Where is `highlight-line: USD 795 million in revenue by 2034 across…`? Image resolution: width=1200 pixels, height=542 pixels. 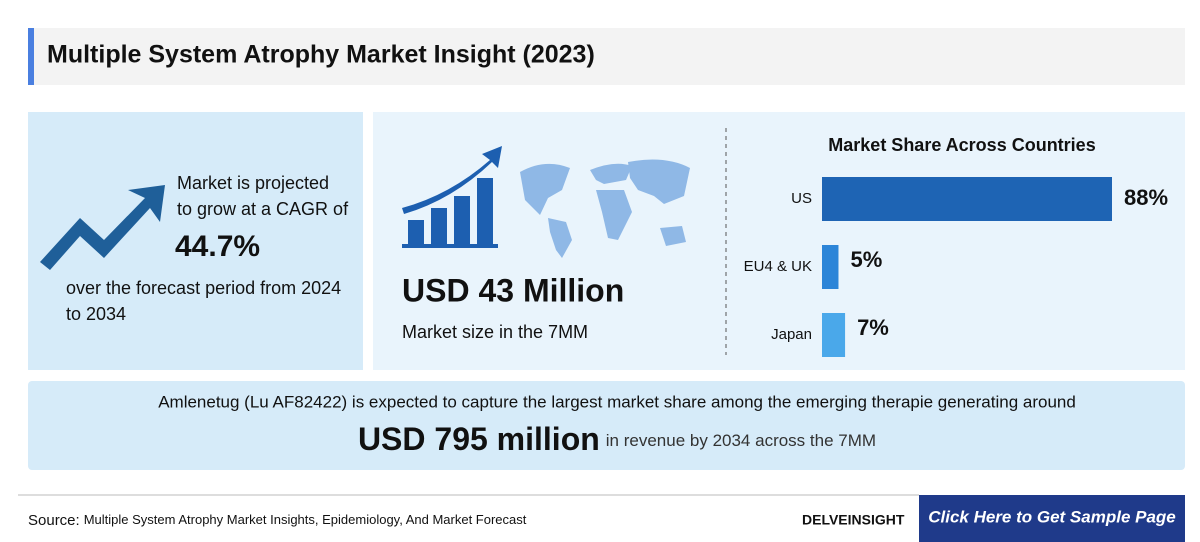
highlight-line: USD 795 million in revenue by 2034 across… is located at coordinates (617, 439).